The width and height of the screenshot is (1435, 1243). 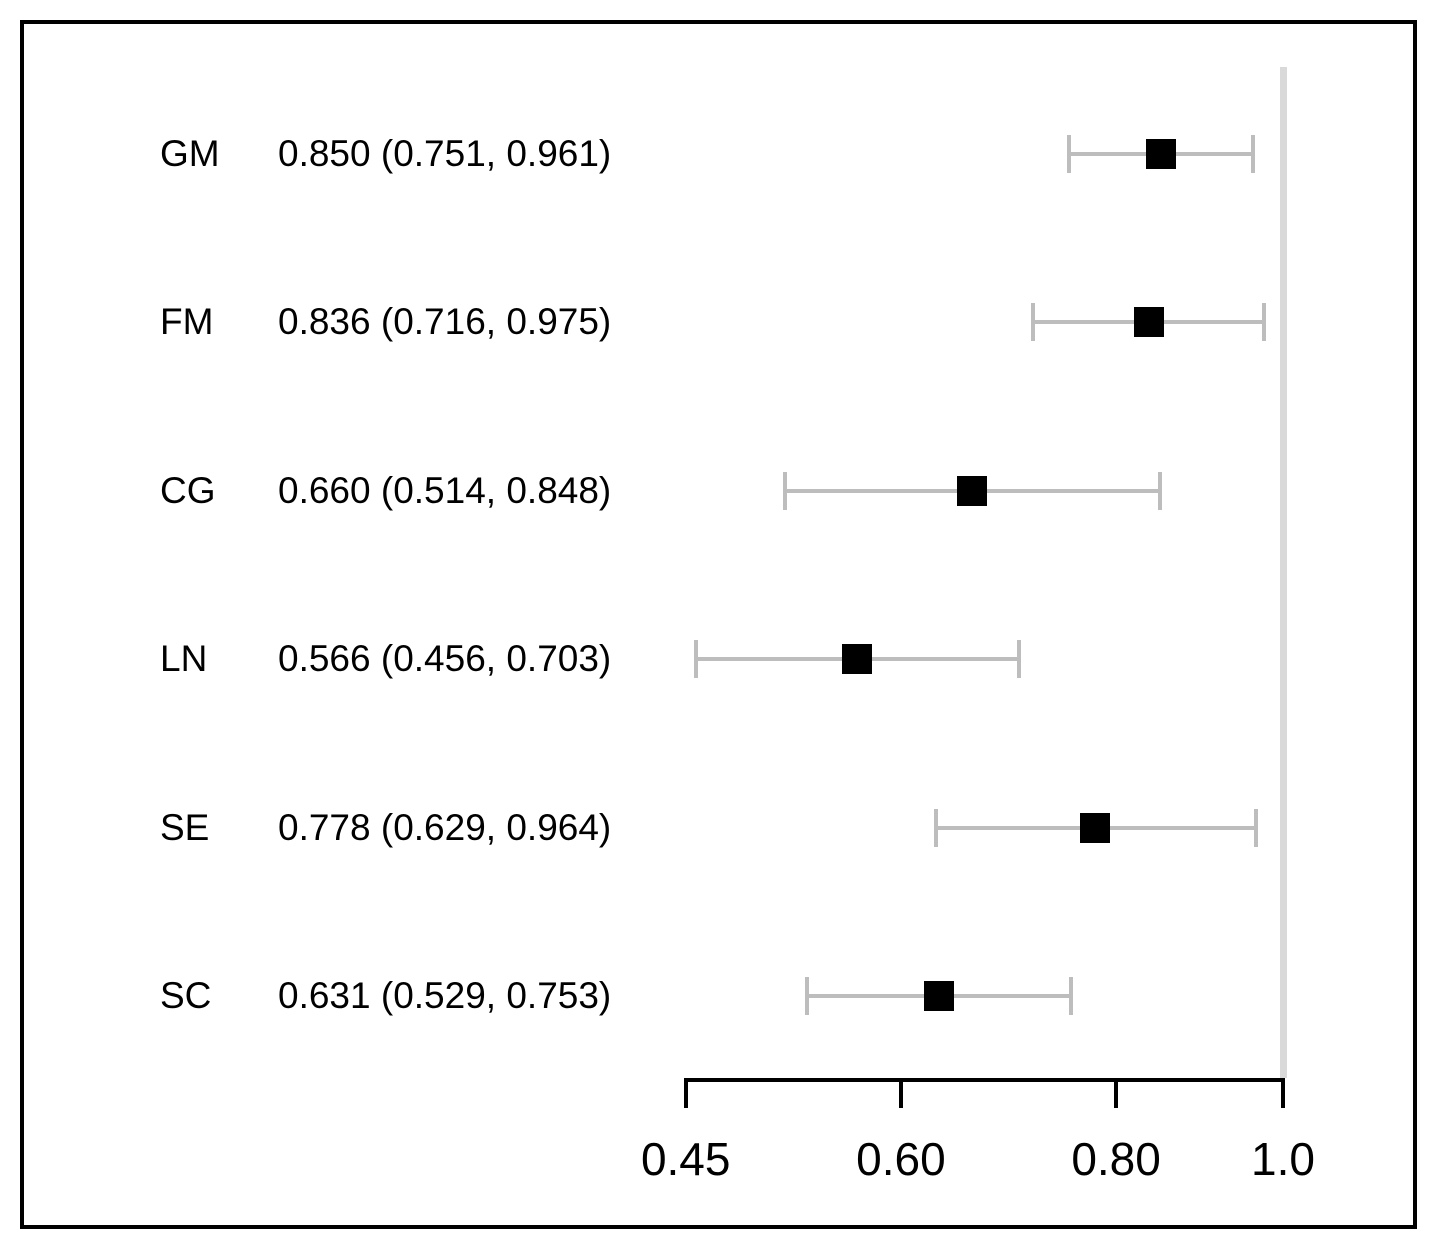 I want to click on x-axis-tick-label: 0.45, so click(x=685, y=1159).